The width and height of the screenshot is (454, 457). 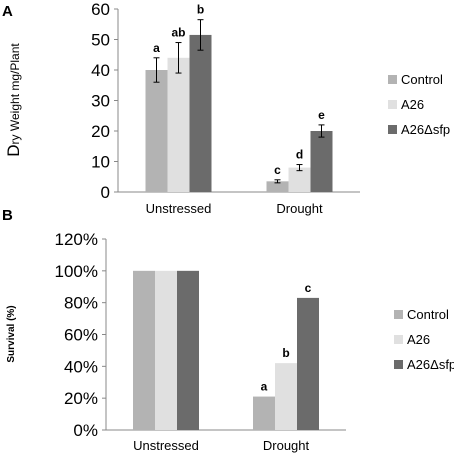 What do you see at coordinates (11, 333) in the screenshot?
I see `panel-b-y-axis-label: Survival (%)` at bounding box center [11, 333].